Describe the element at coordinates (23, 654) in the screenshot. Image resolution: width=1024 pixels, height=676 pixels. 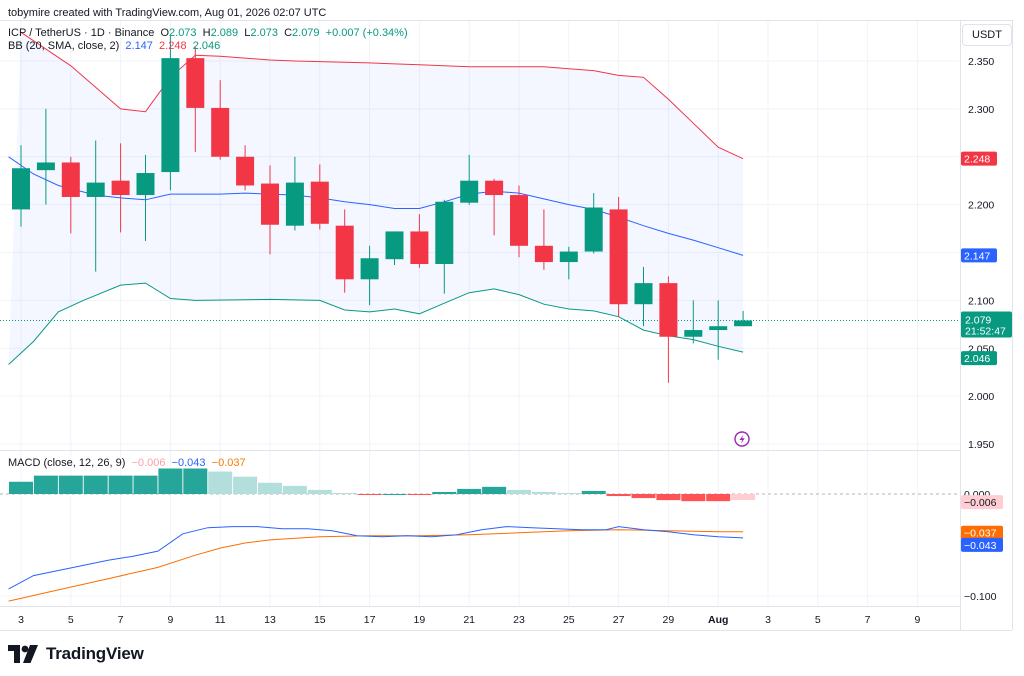
I see `tradingview-logo-icon` at that location.